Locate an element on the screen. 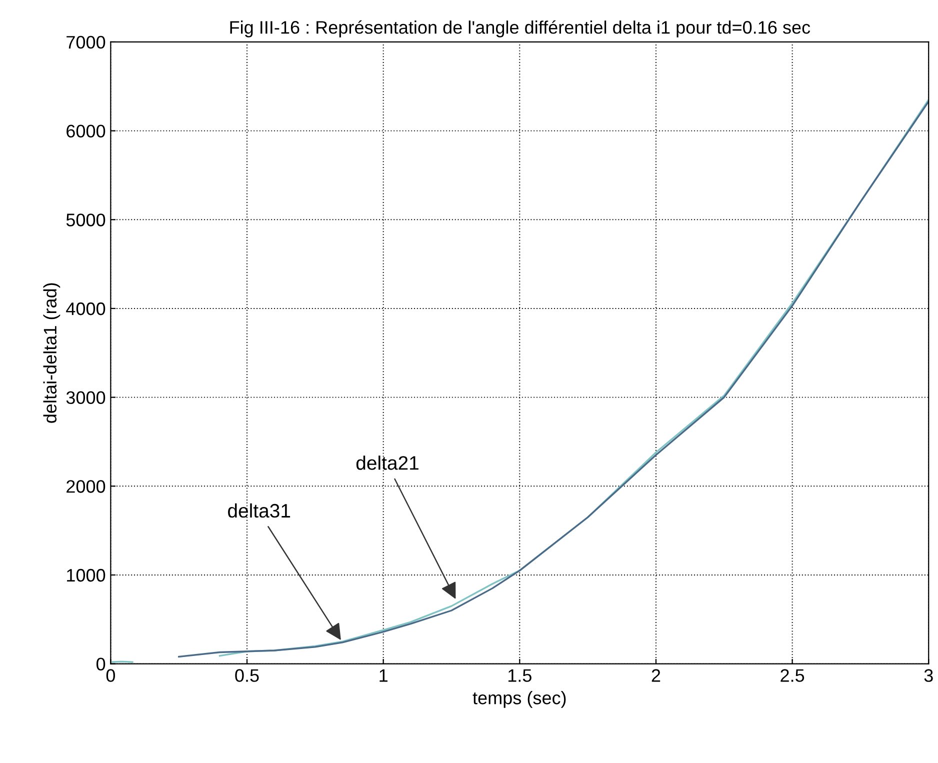 This screenshot has height=763, width=938. y-tick-label: 4000 is located at coordinates (86, 309).